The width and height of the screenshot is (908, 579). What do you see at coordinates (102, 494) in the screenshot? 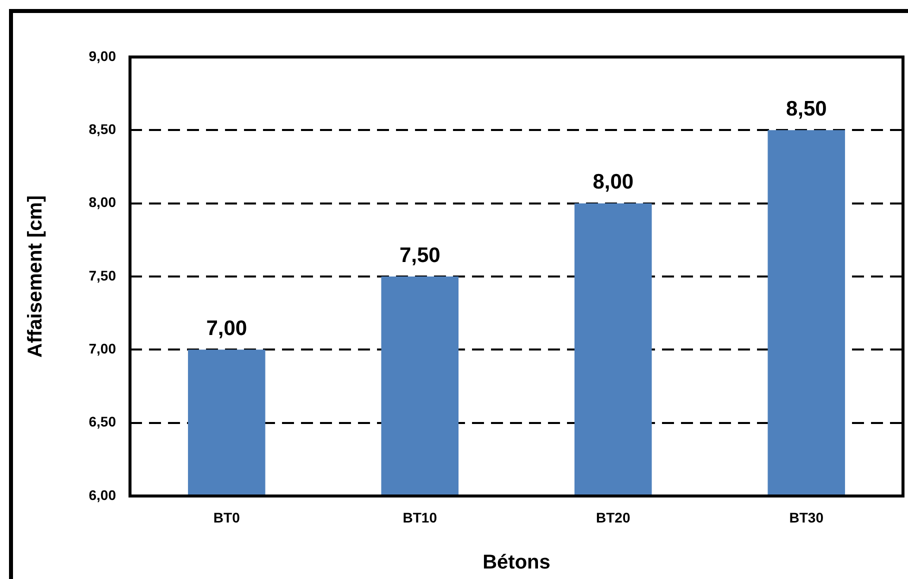
I see `y-tick-label: 6,00` at bounding box center [102, 494].